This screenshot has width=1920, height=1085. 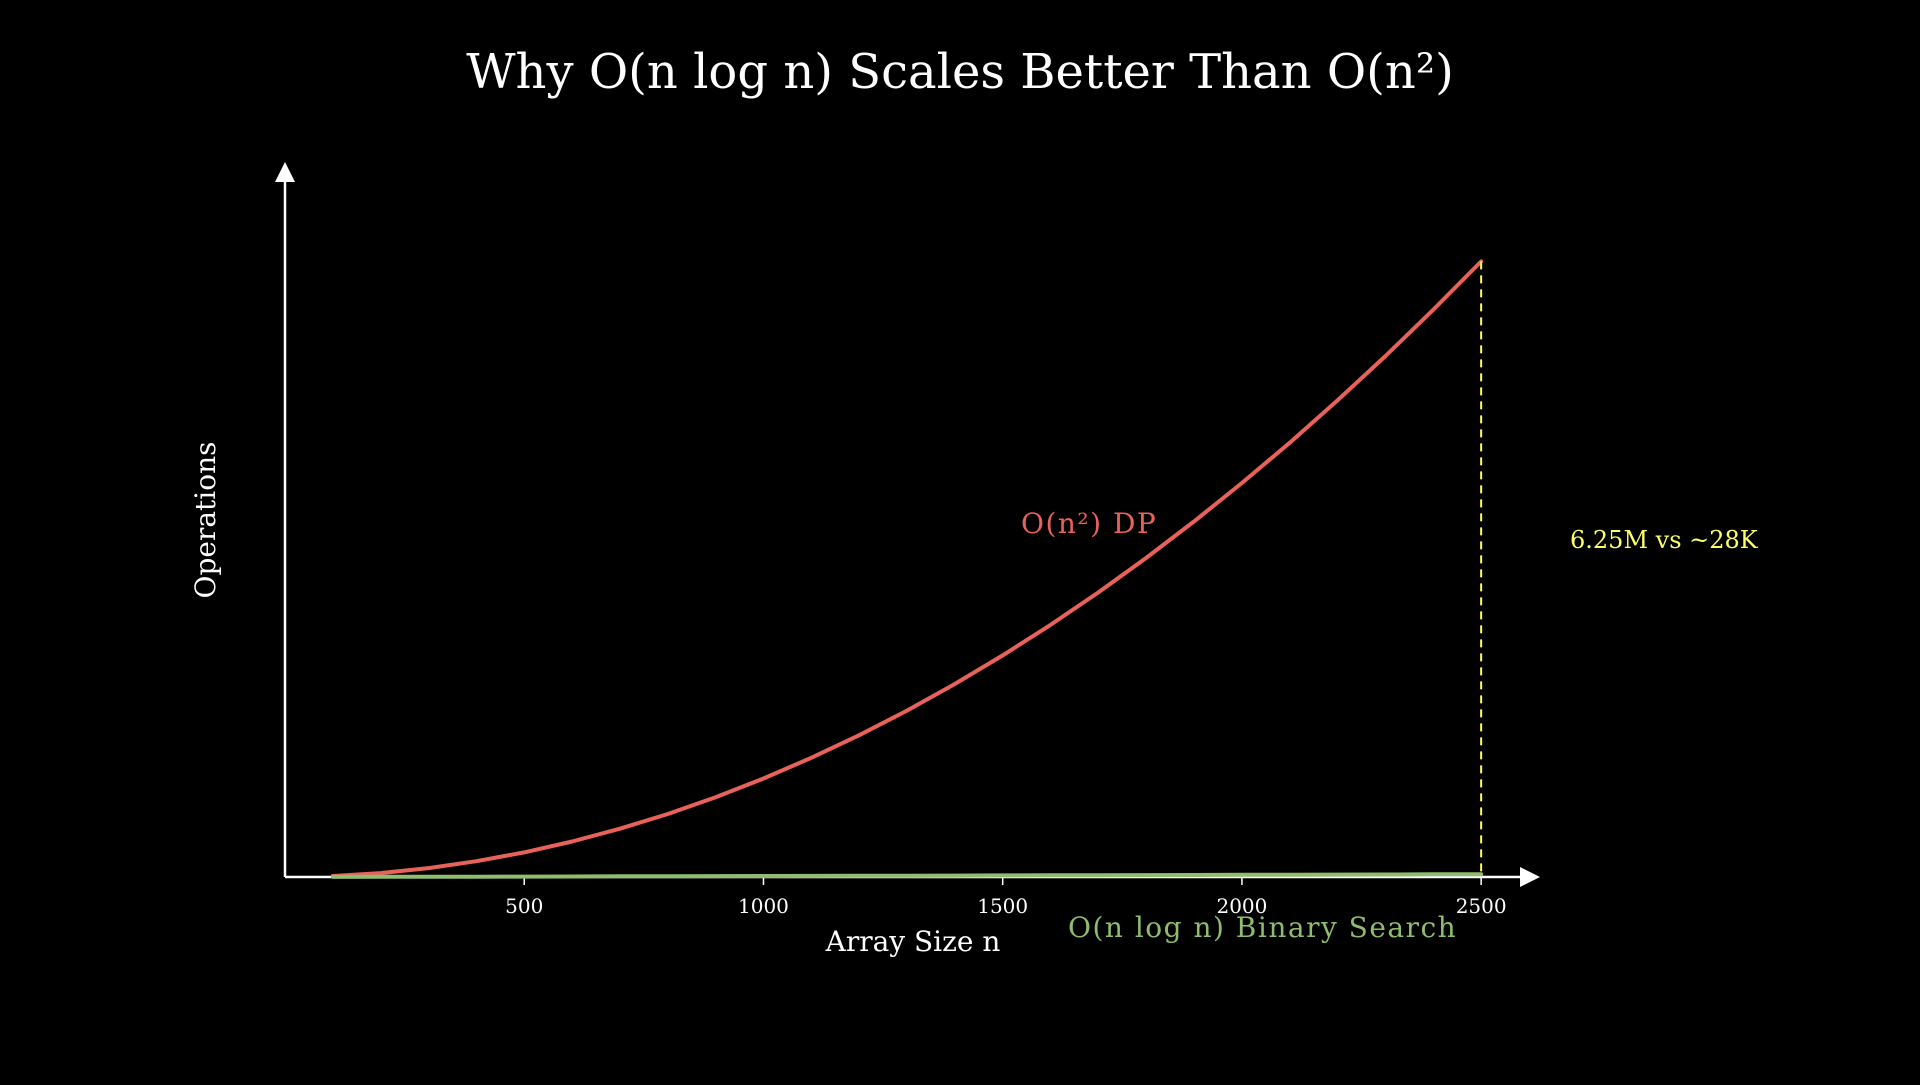 What do you see at coordinates (1262, 927) in the screenshot?
I see `series-label-nlogn: O(n log n) Binary Search` at bounding box center [1262, 927].